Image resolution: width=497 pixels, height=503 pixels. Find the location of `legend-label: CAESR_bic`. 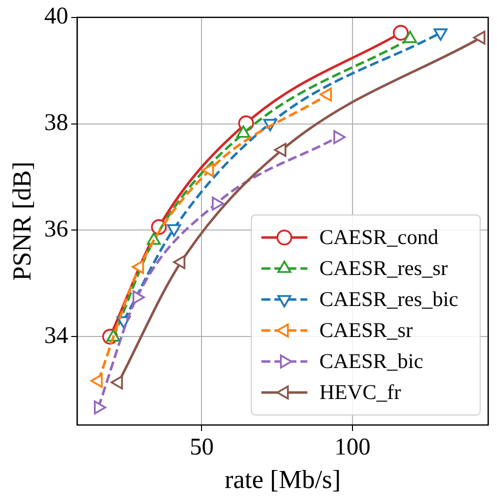

legend-label: CAESR_bic is located at coordinates (371, 361).